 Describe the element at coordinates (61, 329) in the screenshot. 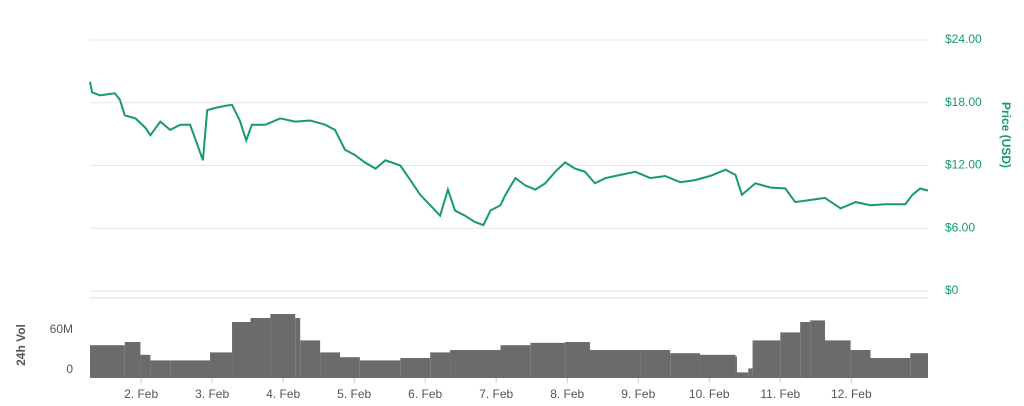

I see `y-tick-label: 60M` at that location.